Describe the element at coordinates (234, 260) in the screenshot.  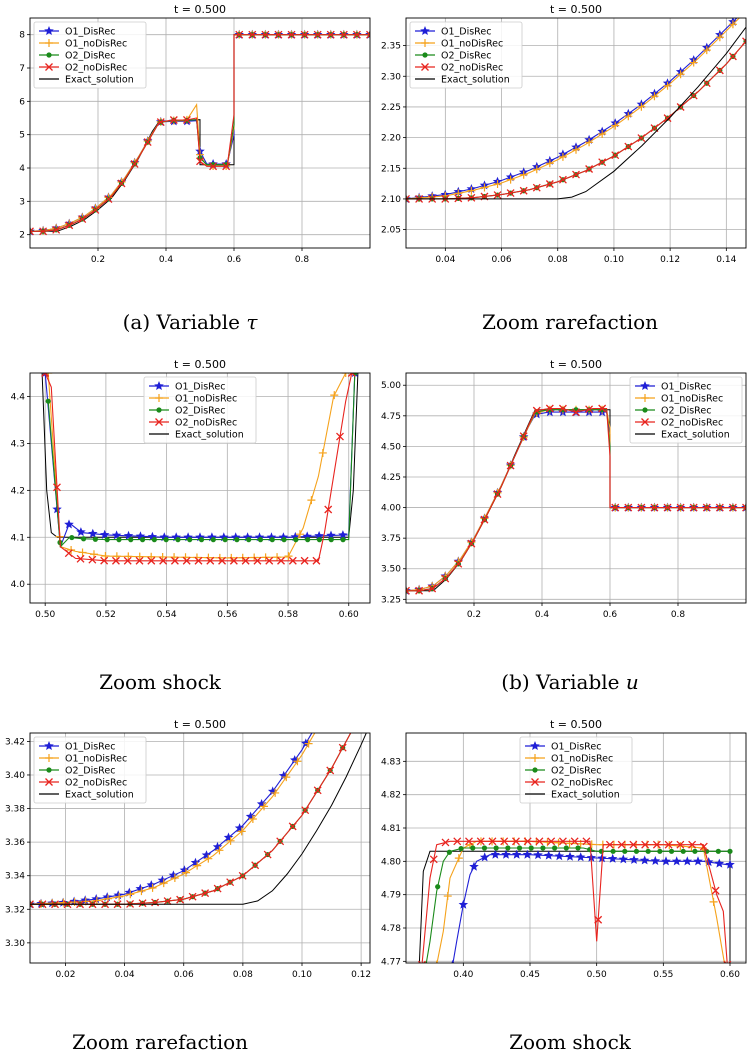
I see `x-tick-label: 0.6` at that location.